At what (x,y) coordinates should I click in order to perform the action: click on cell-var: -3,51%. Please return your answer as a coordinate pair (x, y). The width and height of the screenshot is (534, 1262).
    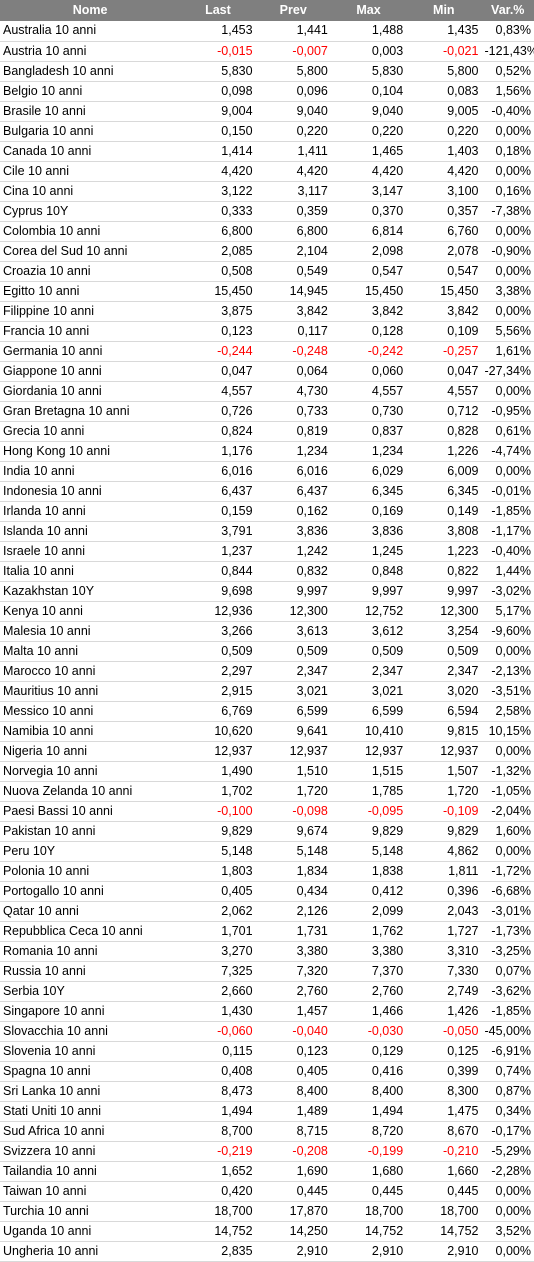
    Looking at the image, I should click on (507, 691).